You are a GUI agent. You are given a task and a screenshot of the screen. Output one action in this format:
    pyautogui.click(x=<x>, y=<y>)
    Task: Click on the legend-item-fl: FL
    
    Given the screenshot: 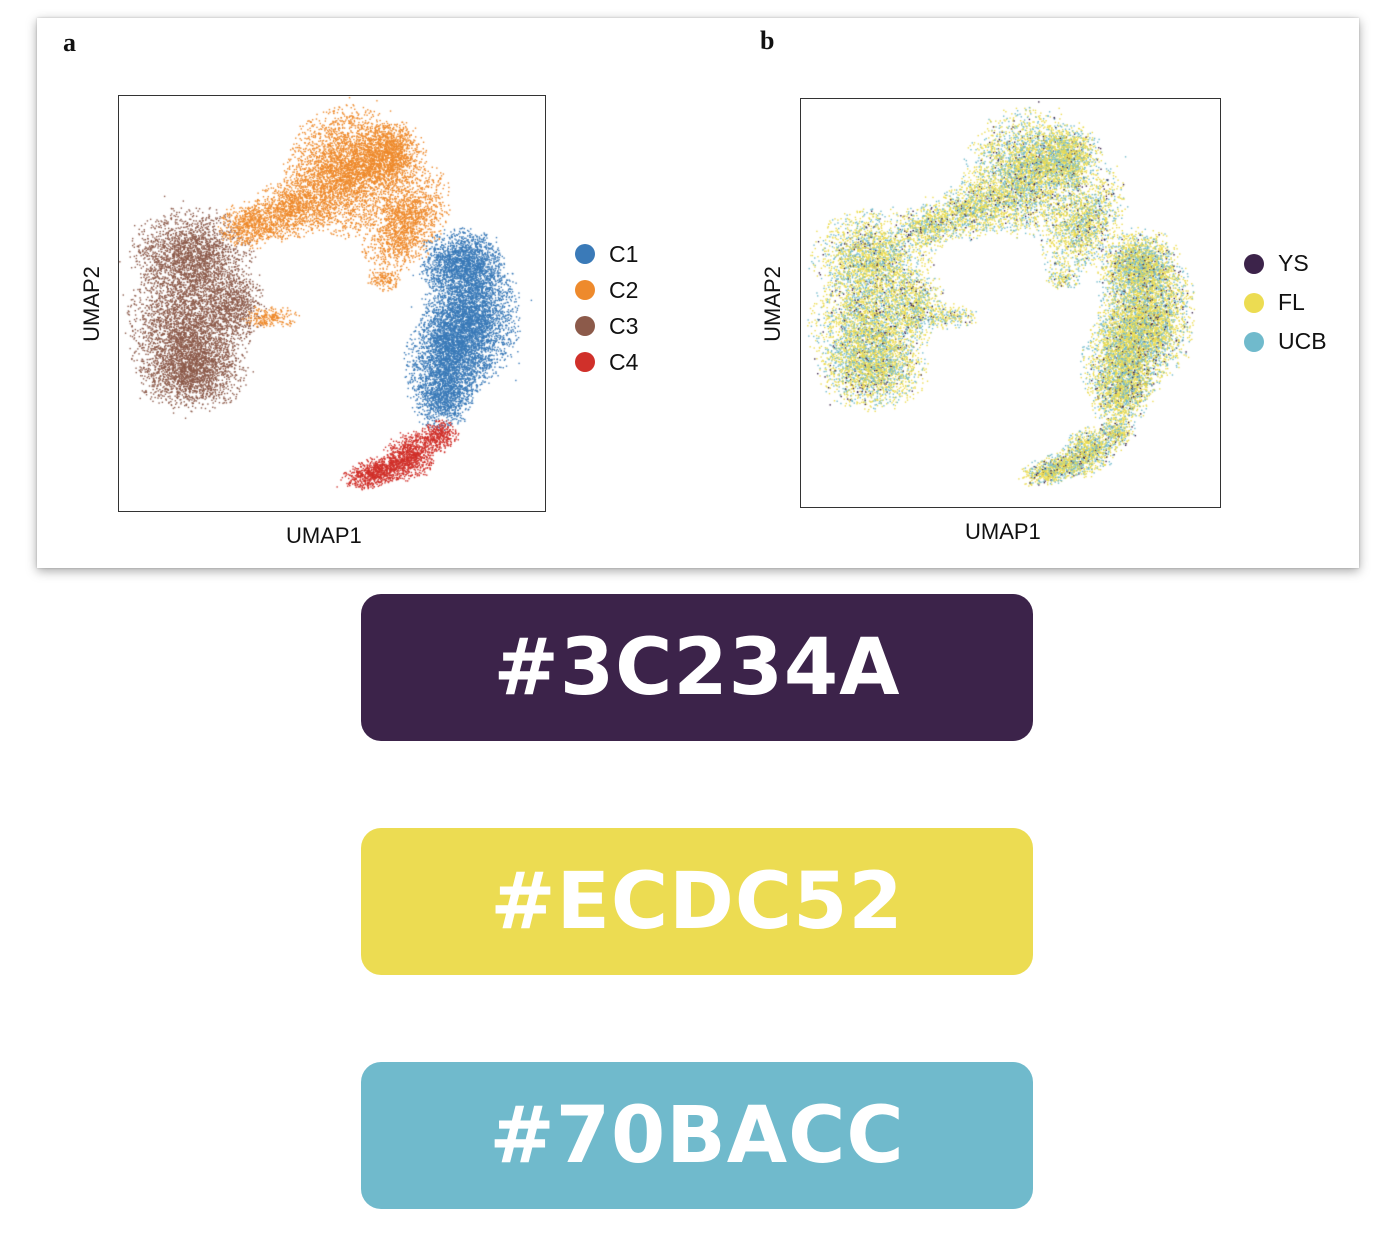 What is the action you would take?
    pyautogui.click(x=1285, y=302)
    